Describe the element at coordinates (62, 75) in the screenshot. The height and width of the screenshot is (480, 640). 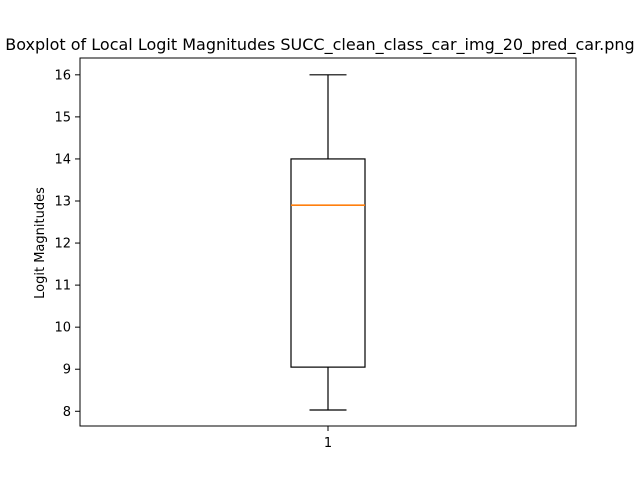
I see `y-tick-label: 16` at that location.